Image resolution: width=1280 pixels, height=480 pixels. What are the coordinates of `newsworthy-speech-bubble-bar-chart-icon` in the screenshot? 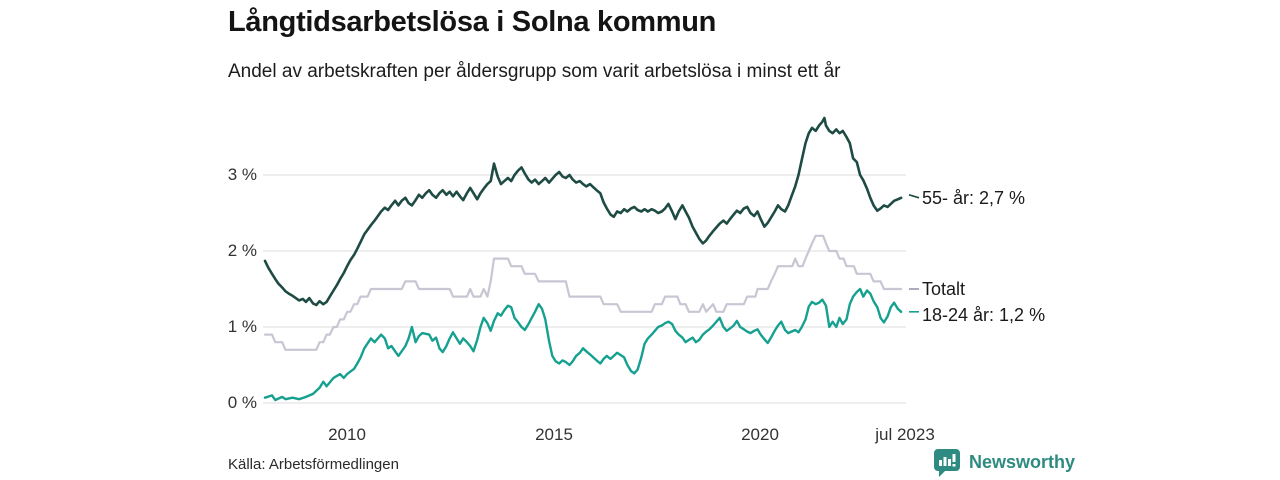 It's located at (947, 463).